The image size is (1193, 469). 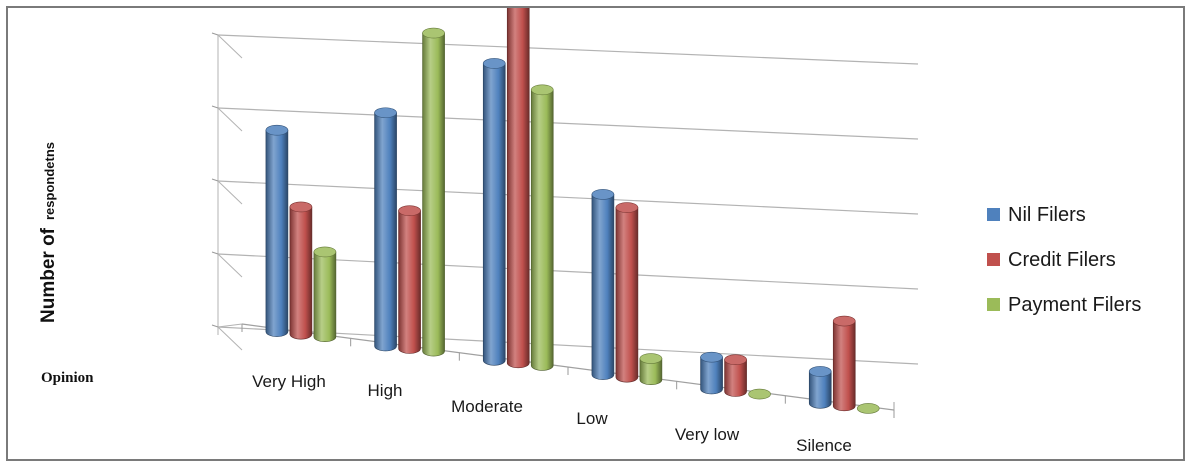 What do you see at coordinates (487, 406) in the screenshot?
I see `category-label-2: Moderate` at bounding box center [487, 406].